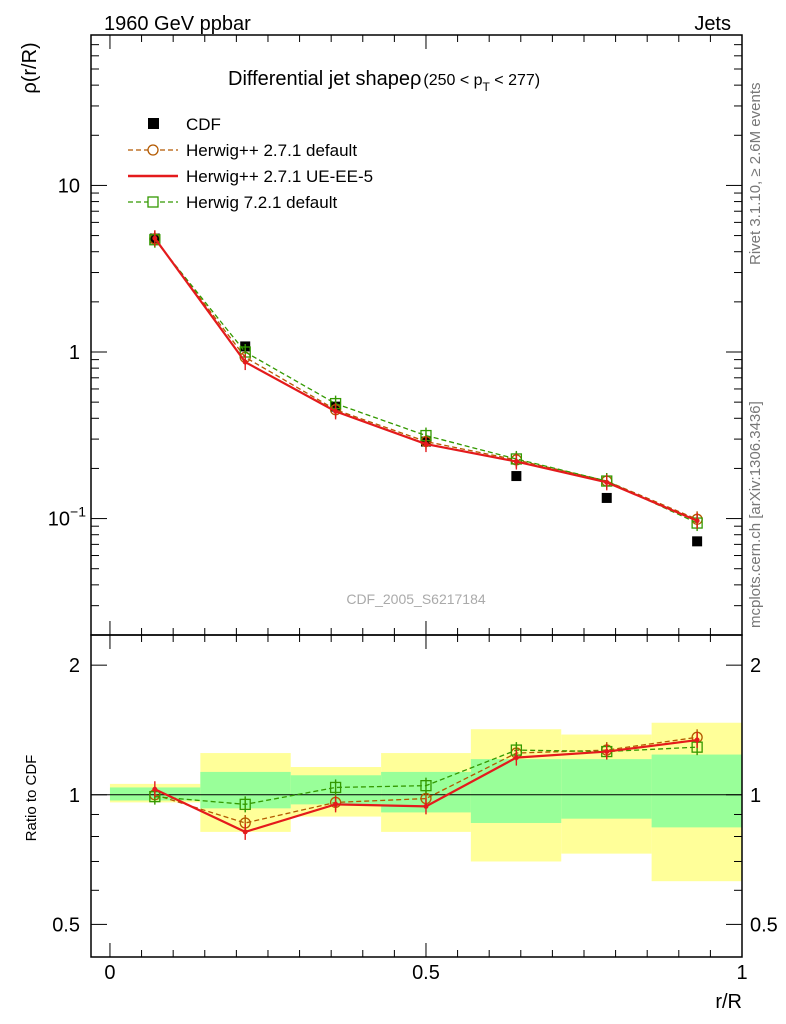  I want to click on mcplots-label: mcplots.cern.ch [arXiv:1306.3436], so click(755, 514).